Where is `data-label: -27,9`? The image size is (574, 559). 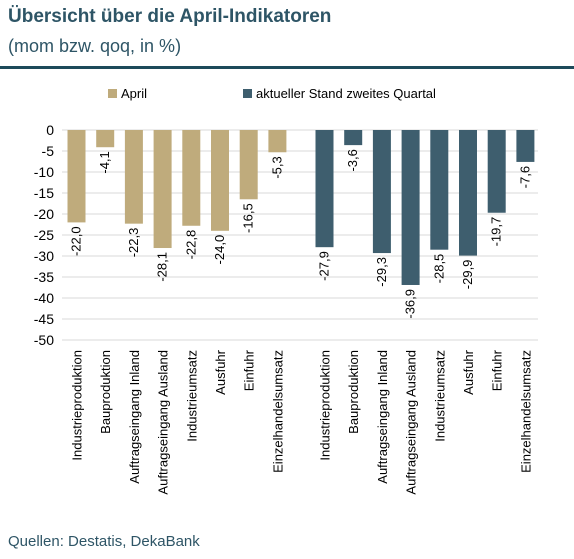 data-label: -27,9 is located at coordinates (324, 266).